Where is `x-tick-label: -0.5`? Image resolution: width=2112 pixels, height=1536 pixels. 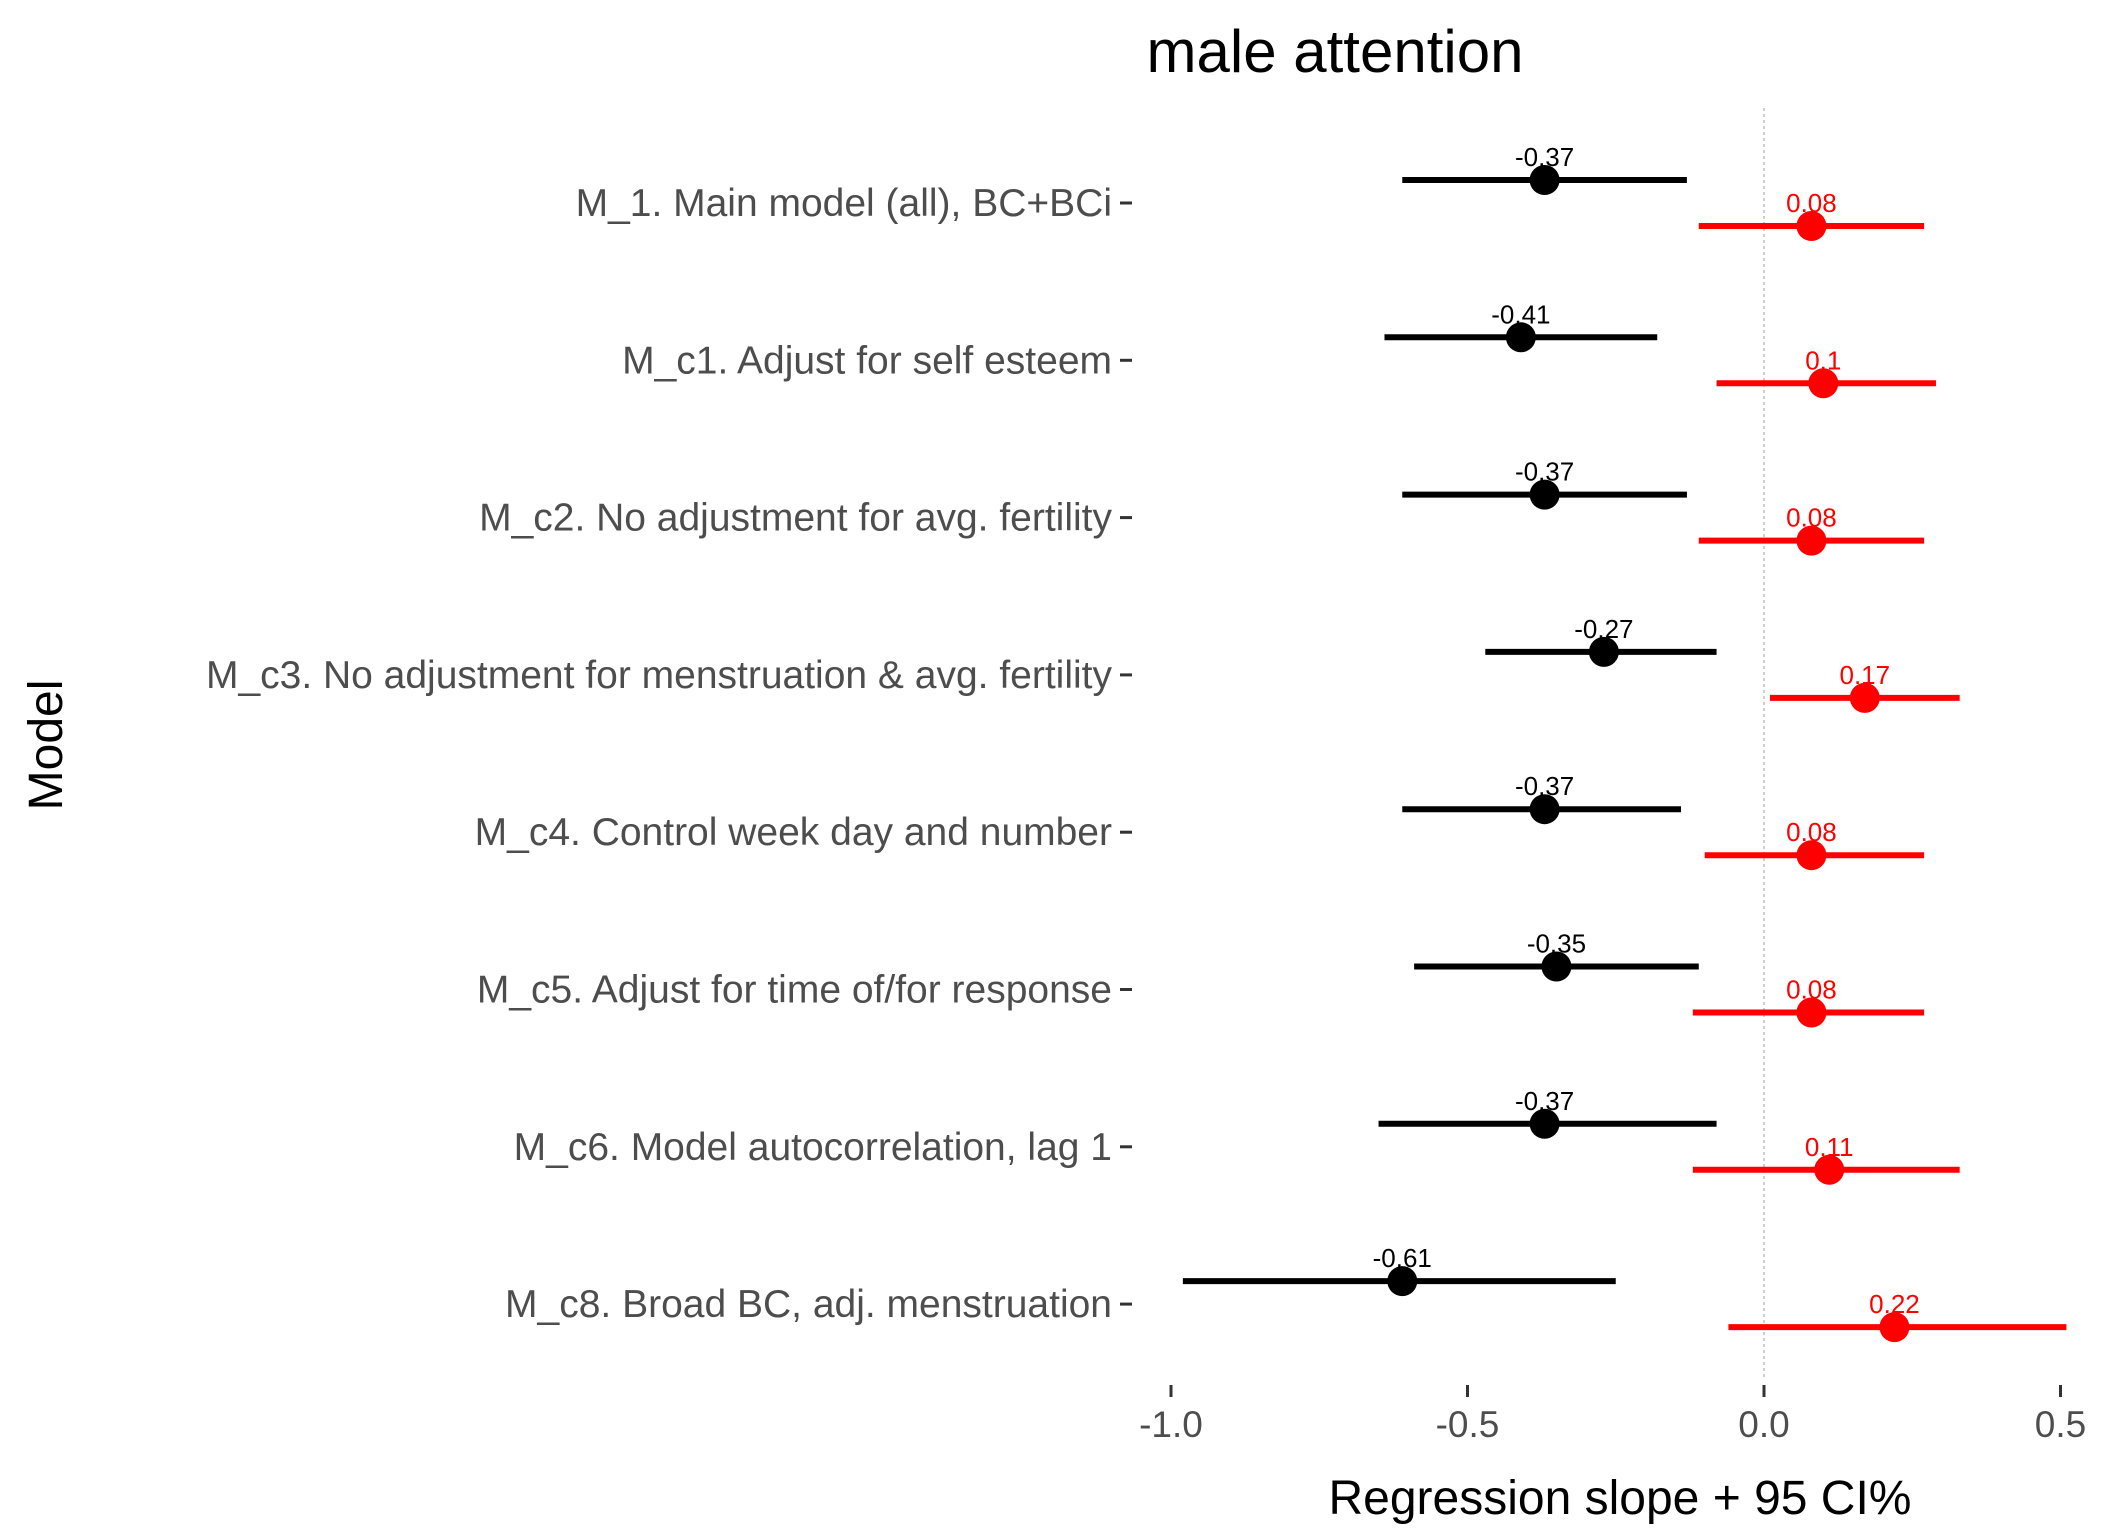
x-tick-label: -0.5 is located at coordinates (1468, 1424).